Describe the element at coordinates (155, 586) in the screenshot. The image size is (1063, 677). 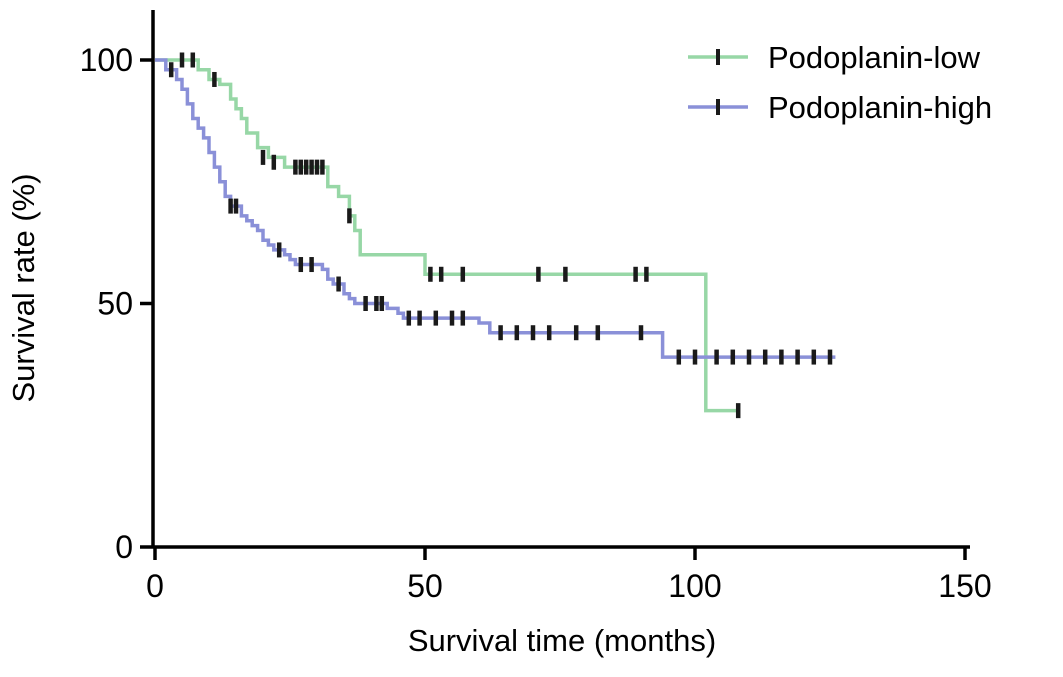
I see `x-tick-label: 0` at that location.